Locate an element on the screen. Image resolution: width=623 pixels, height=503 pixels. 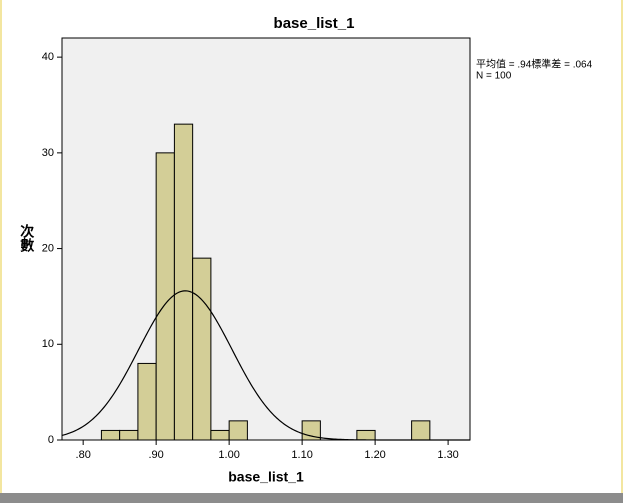
y-tick-label: 30 is located at coordinates (48, 153).